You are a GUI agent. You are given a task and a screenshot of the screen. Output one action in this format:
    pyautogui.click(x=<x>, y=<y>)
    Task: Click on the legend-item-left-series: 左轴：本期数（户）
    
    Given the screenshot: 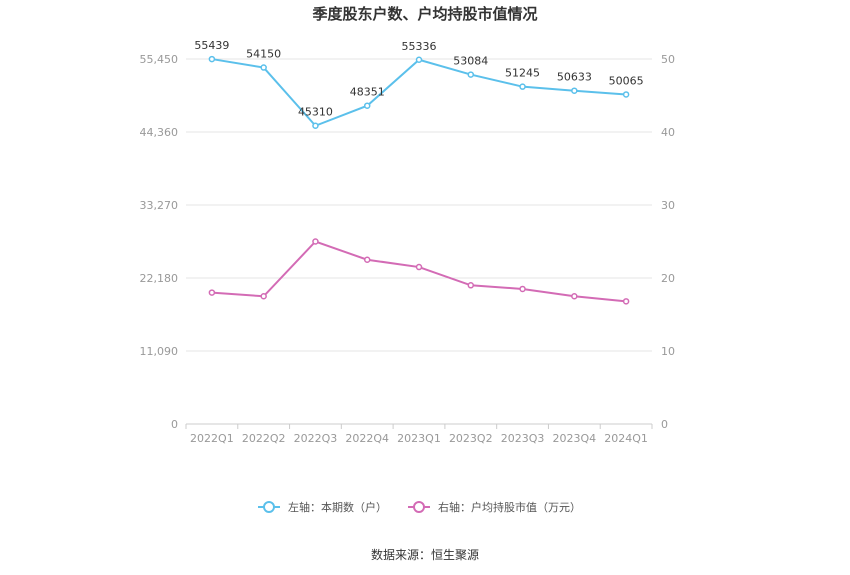 What is the action you would take?
    pyautogui.click(x=322, y=507)
    